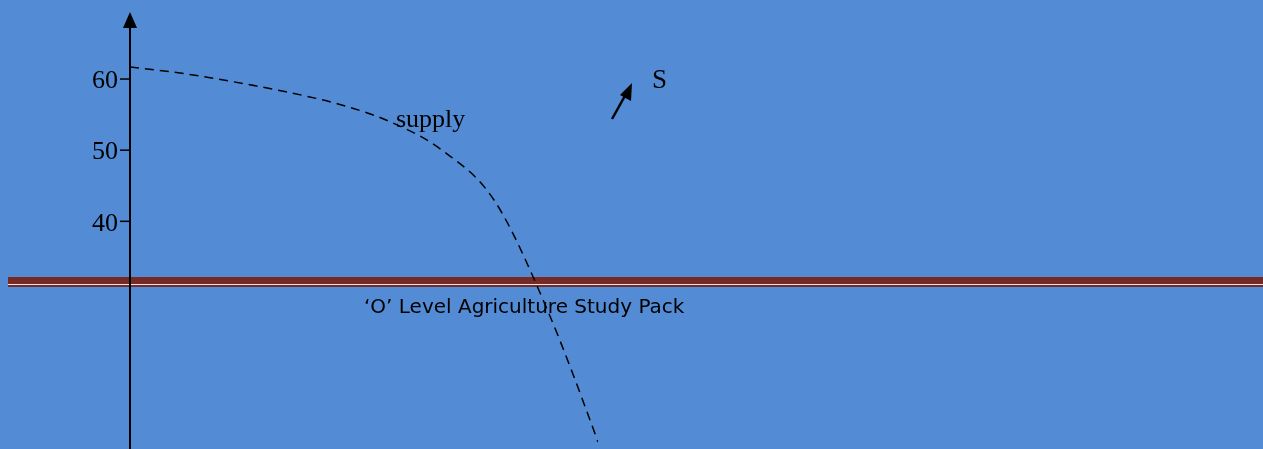 Image resolution: width=1263 pixels, height=449 pixels. What do you see at coordinates (105, 222) in the screenshot?
I see `y-tick-label: 40` at bounding box center [105, 222].